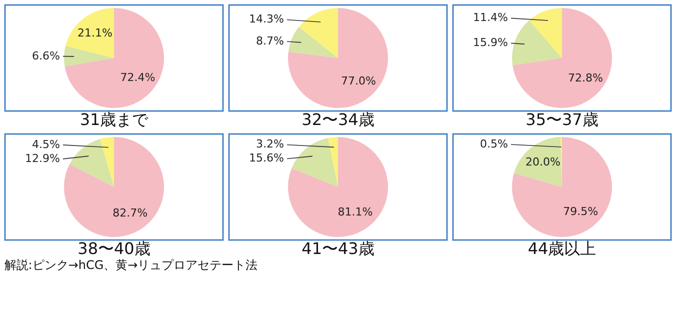  Describe the element at coordinates (562, 248) in the screenshot. I see `text: 44歳以上` at that location.